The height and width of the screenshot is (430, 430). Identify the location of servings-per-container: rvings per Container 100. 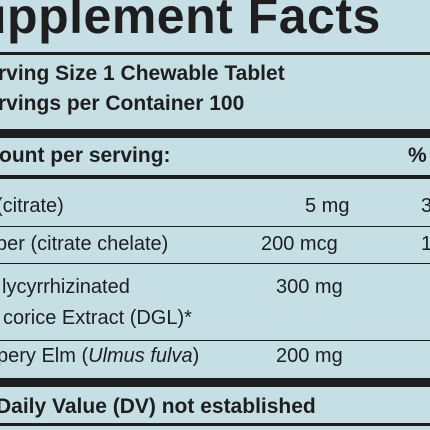
(122, 103).